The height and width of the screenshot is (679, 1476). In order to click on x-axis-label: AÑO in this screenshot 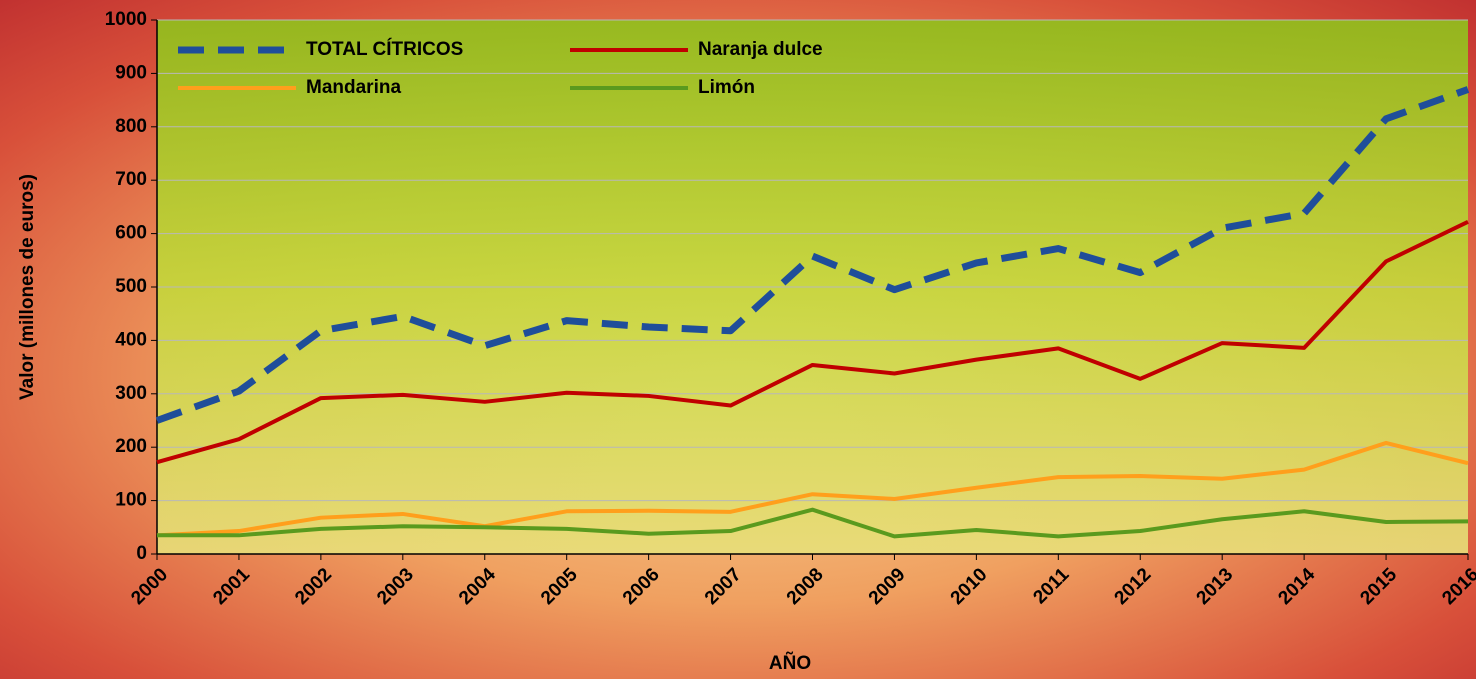, I will do `click(790, 663)`.